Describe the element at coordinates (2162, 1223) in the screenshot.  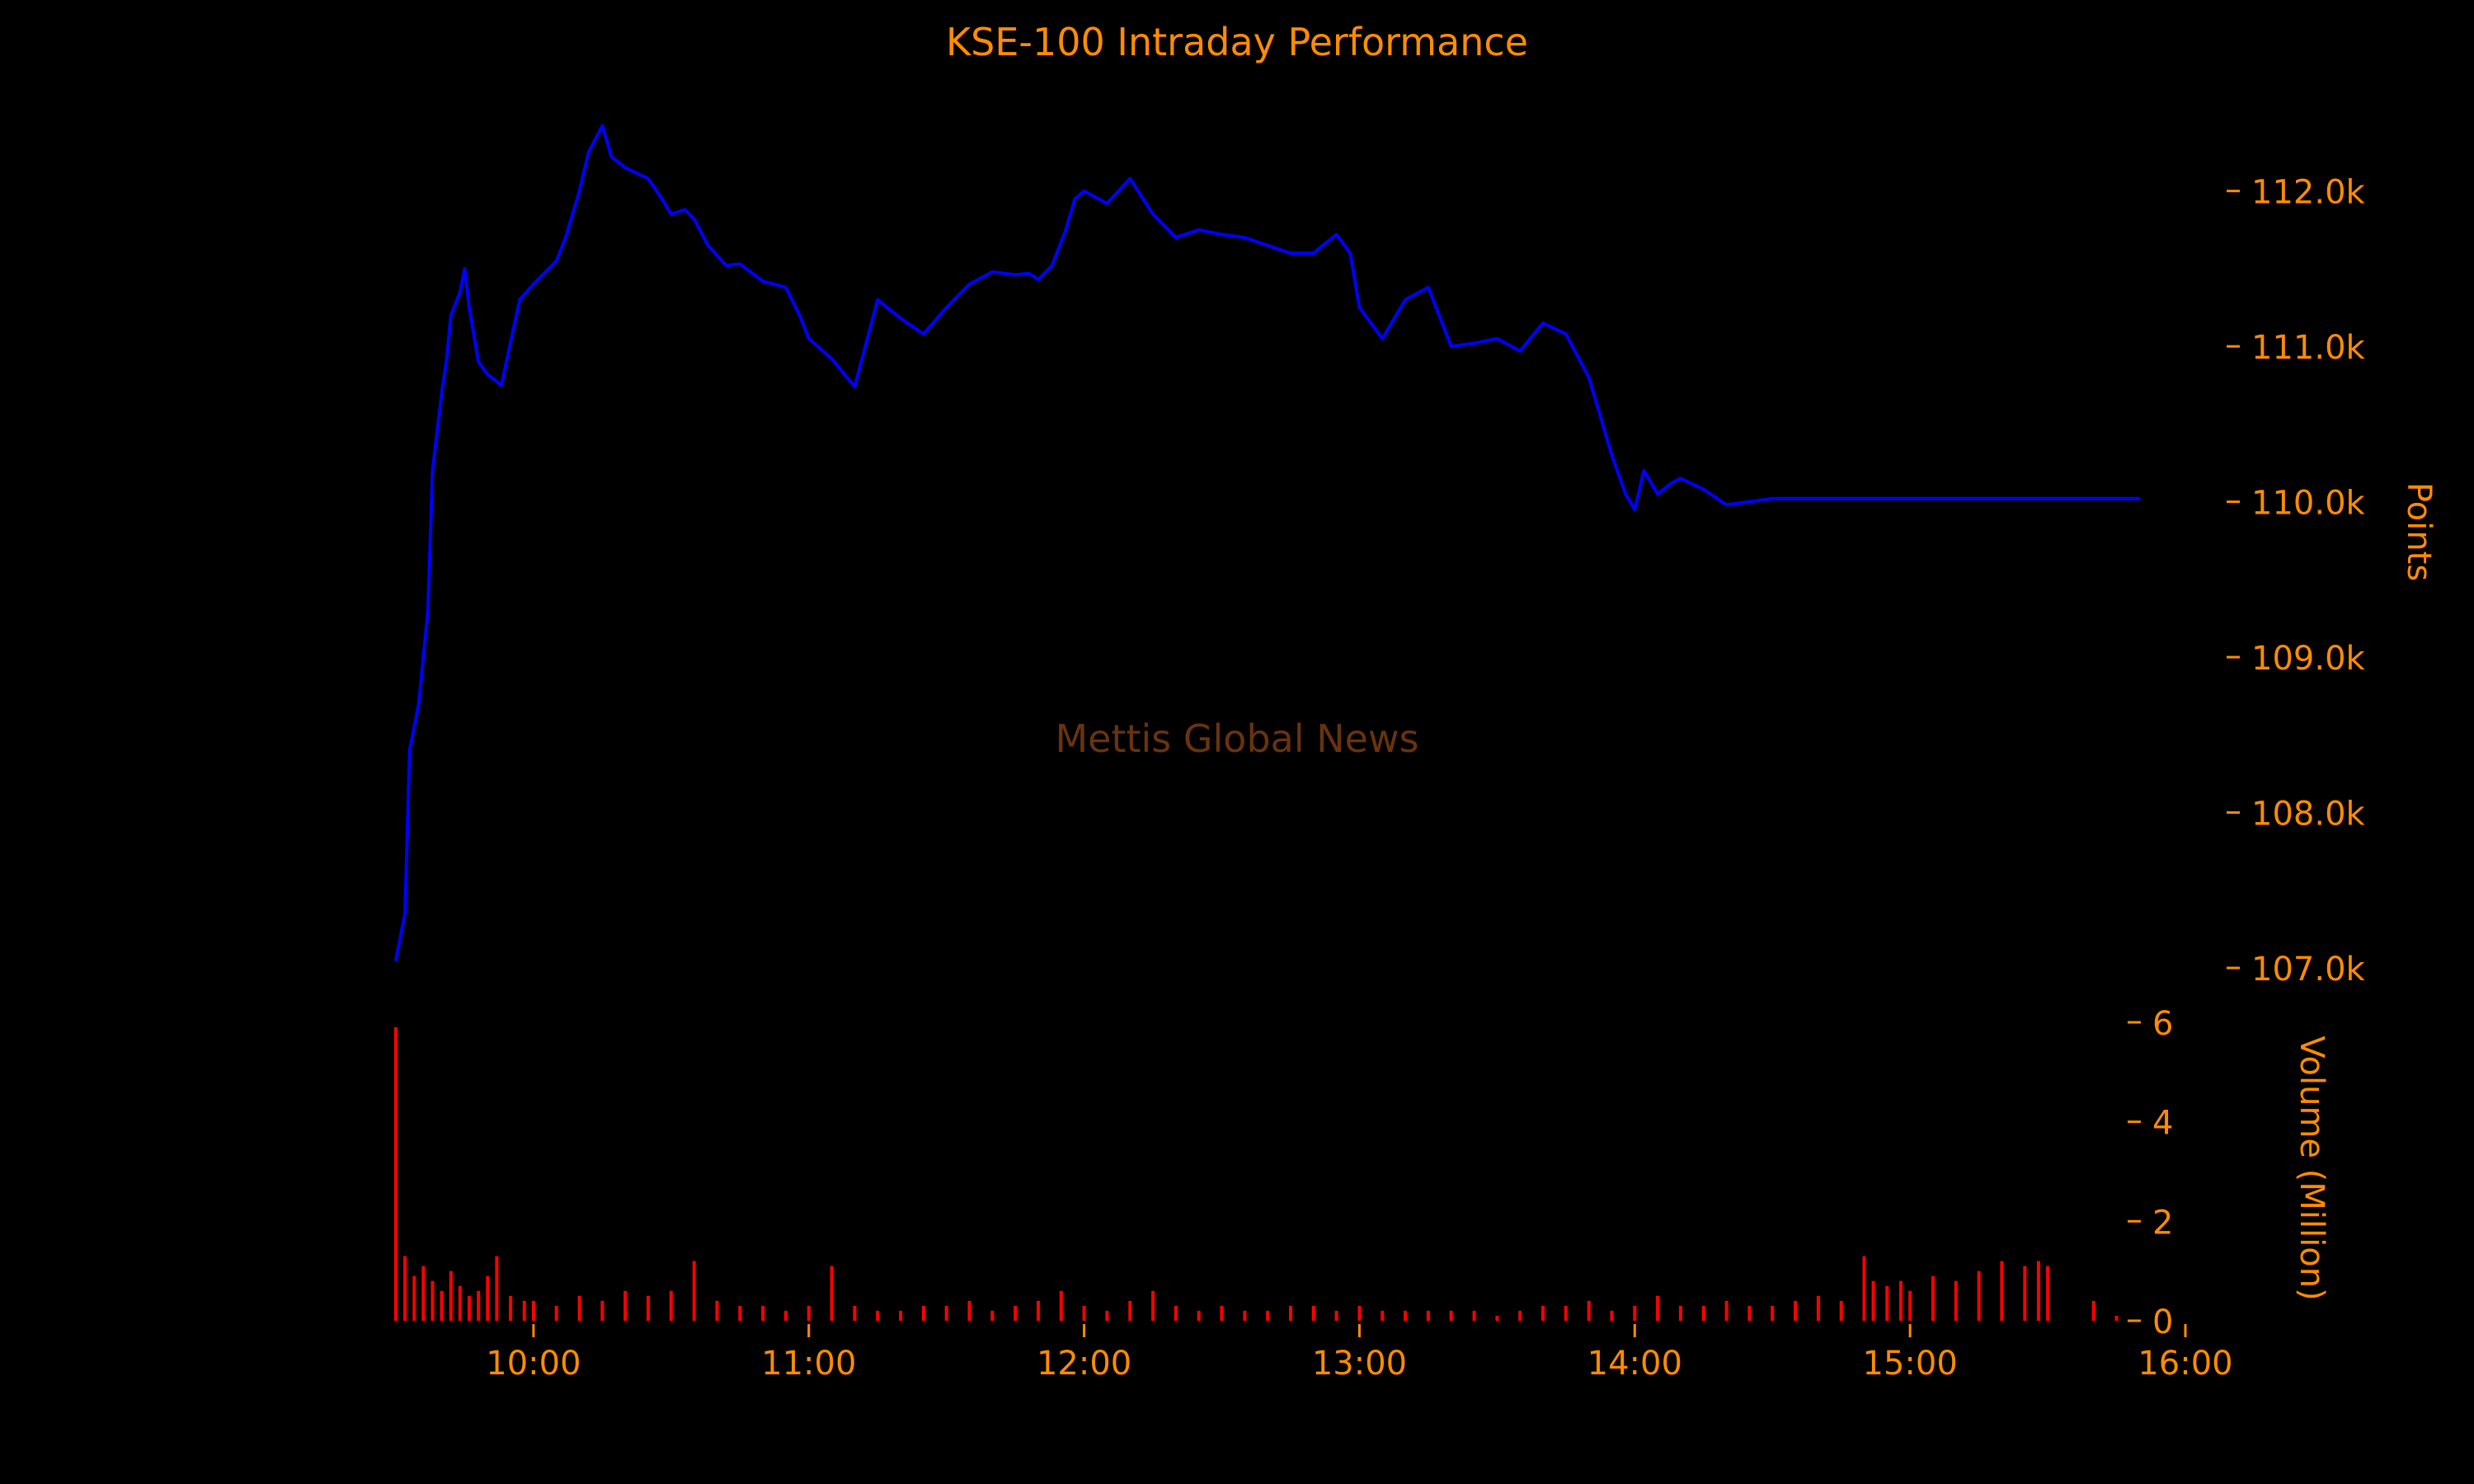
I see `volume-y-tick-label: 2` at that location.